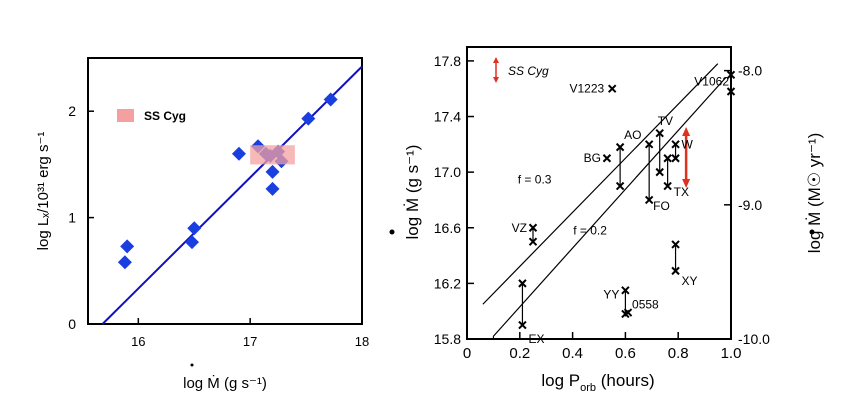  Describe the element at coordinates (688, 144) in the screenshot. I see `right-system-label: W` at that location.